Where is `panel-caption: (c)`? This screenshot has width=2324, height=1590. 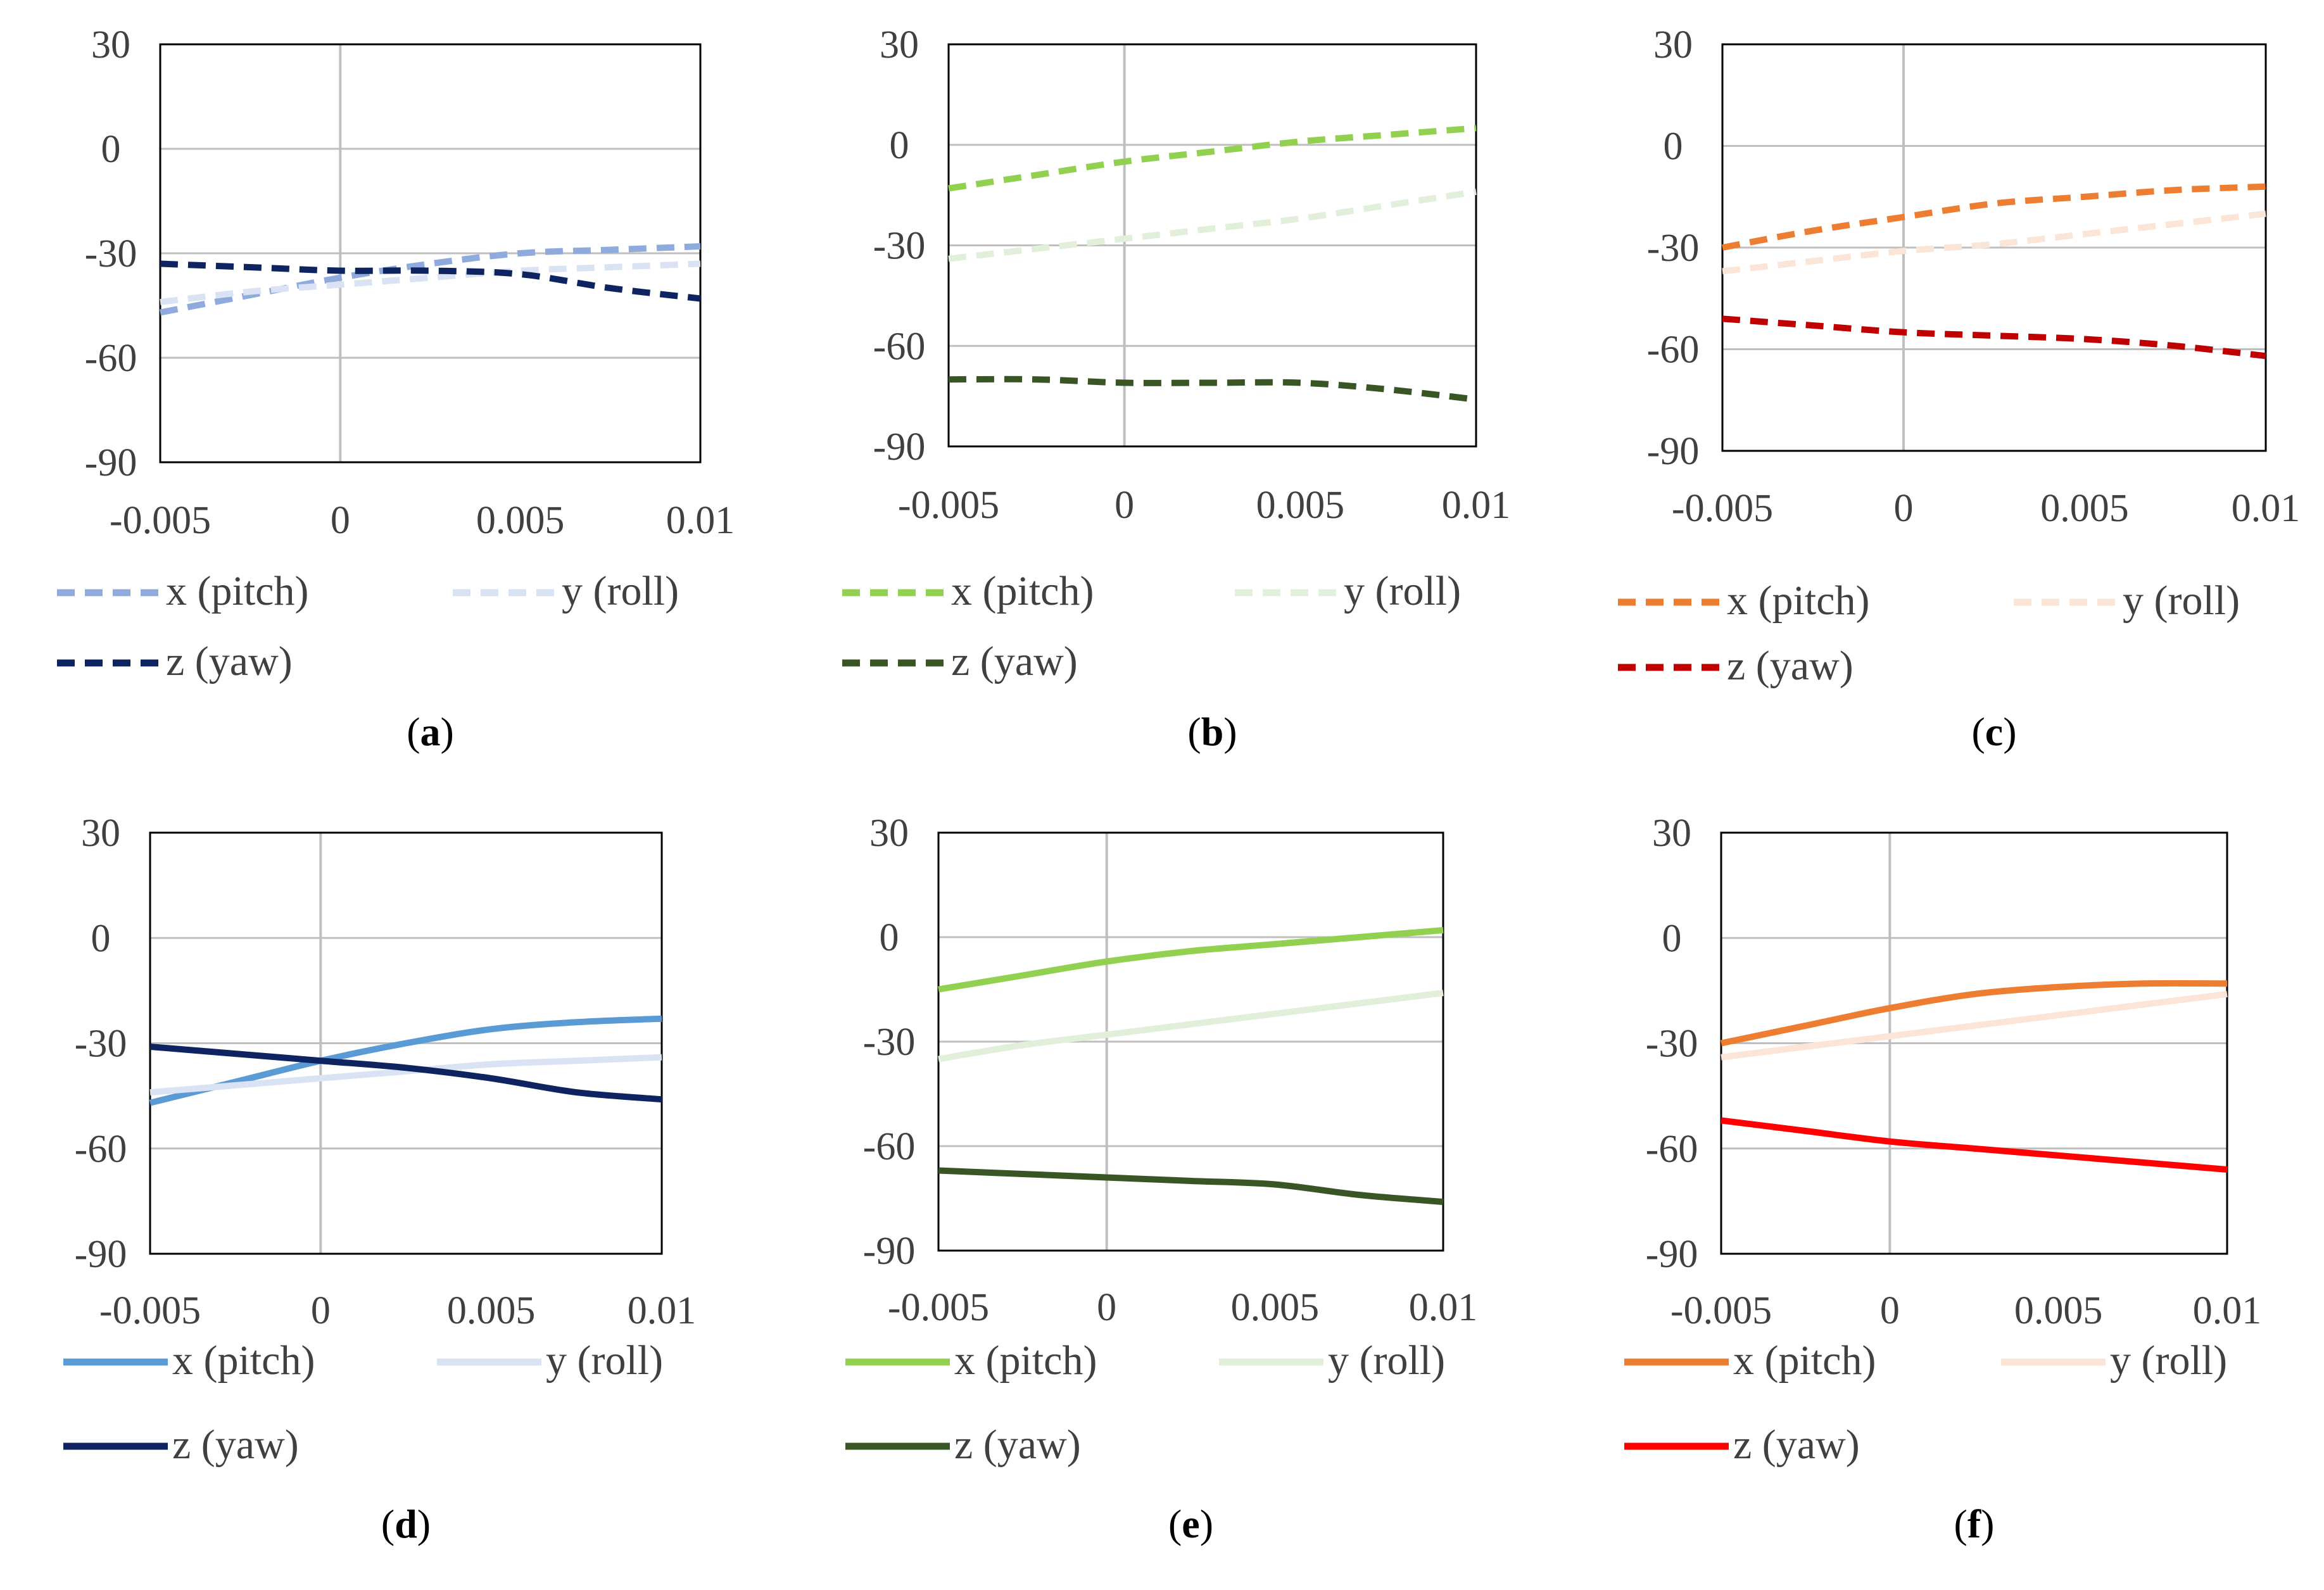
panel-caption: (c) is located at coordinates (1993, 731).